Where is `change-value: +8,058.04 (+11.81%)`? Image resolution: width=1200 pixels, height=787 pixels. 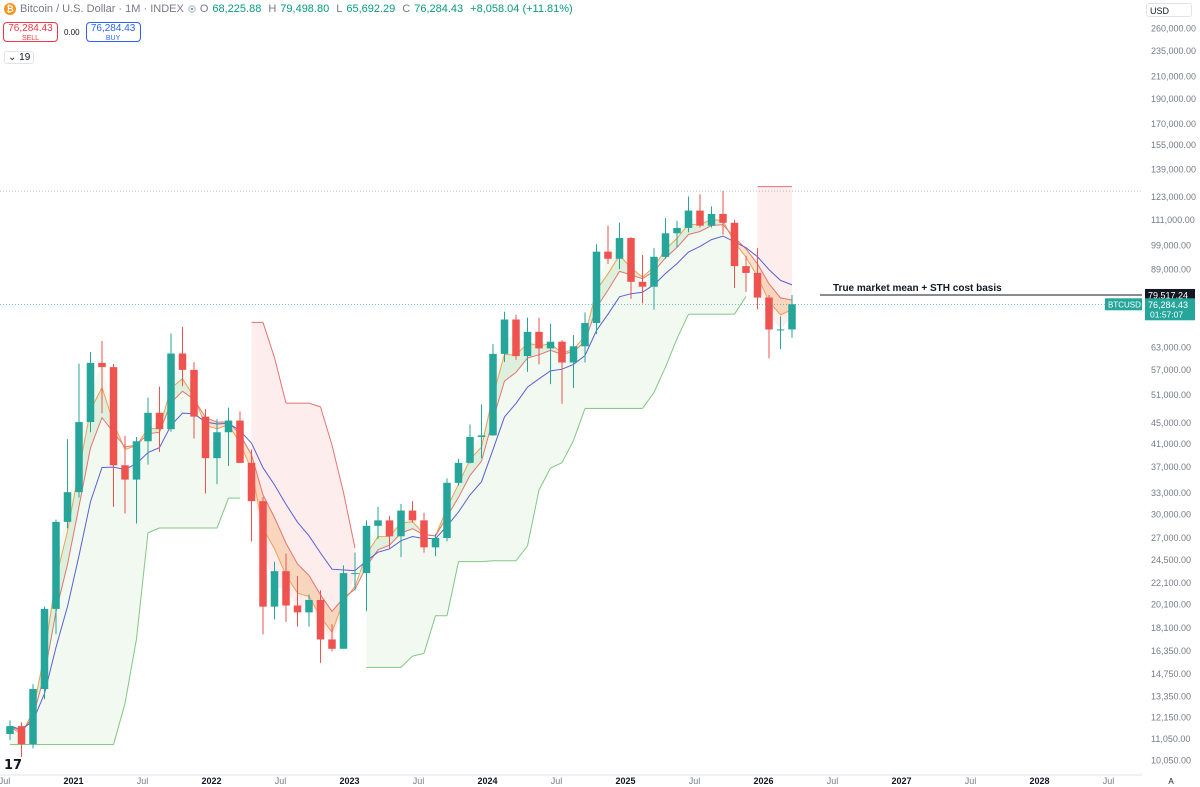
change-value: +8,058.04 (+11.81%) is located at coordinates (521, 9).